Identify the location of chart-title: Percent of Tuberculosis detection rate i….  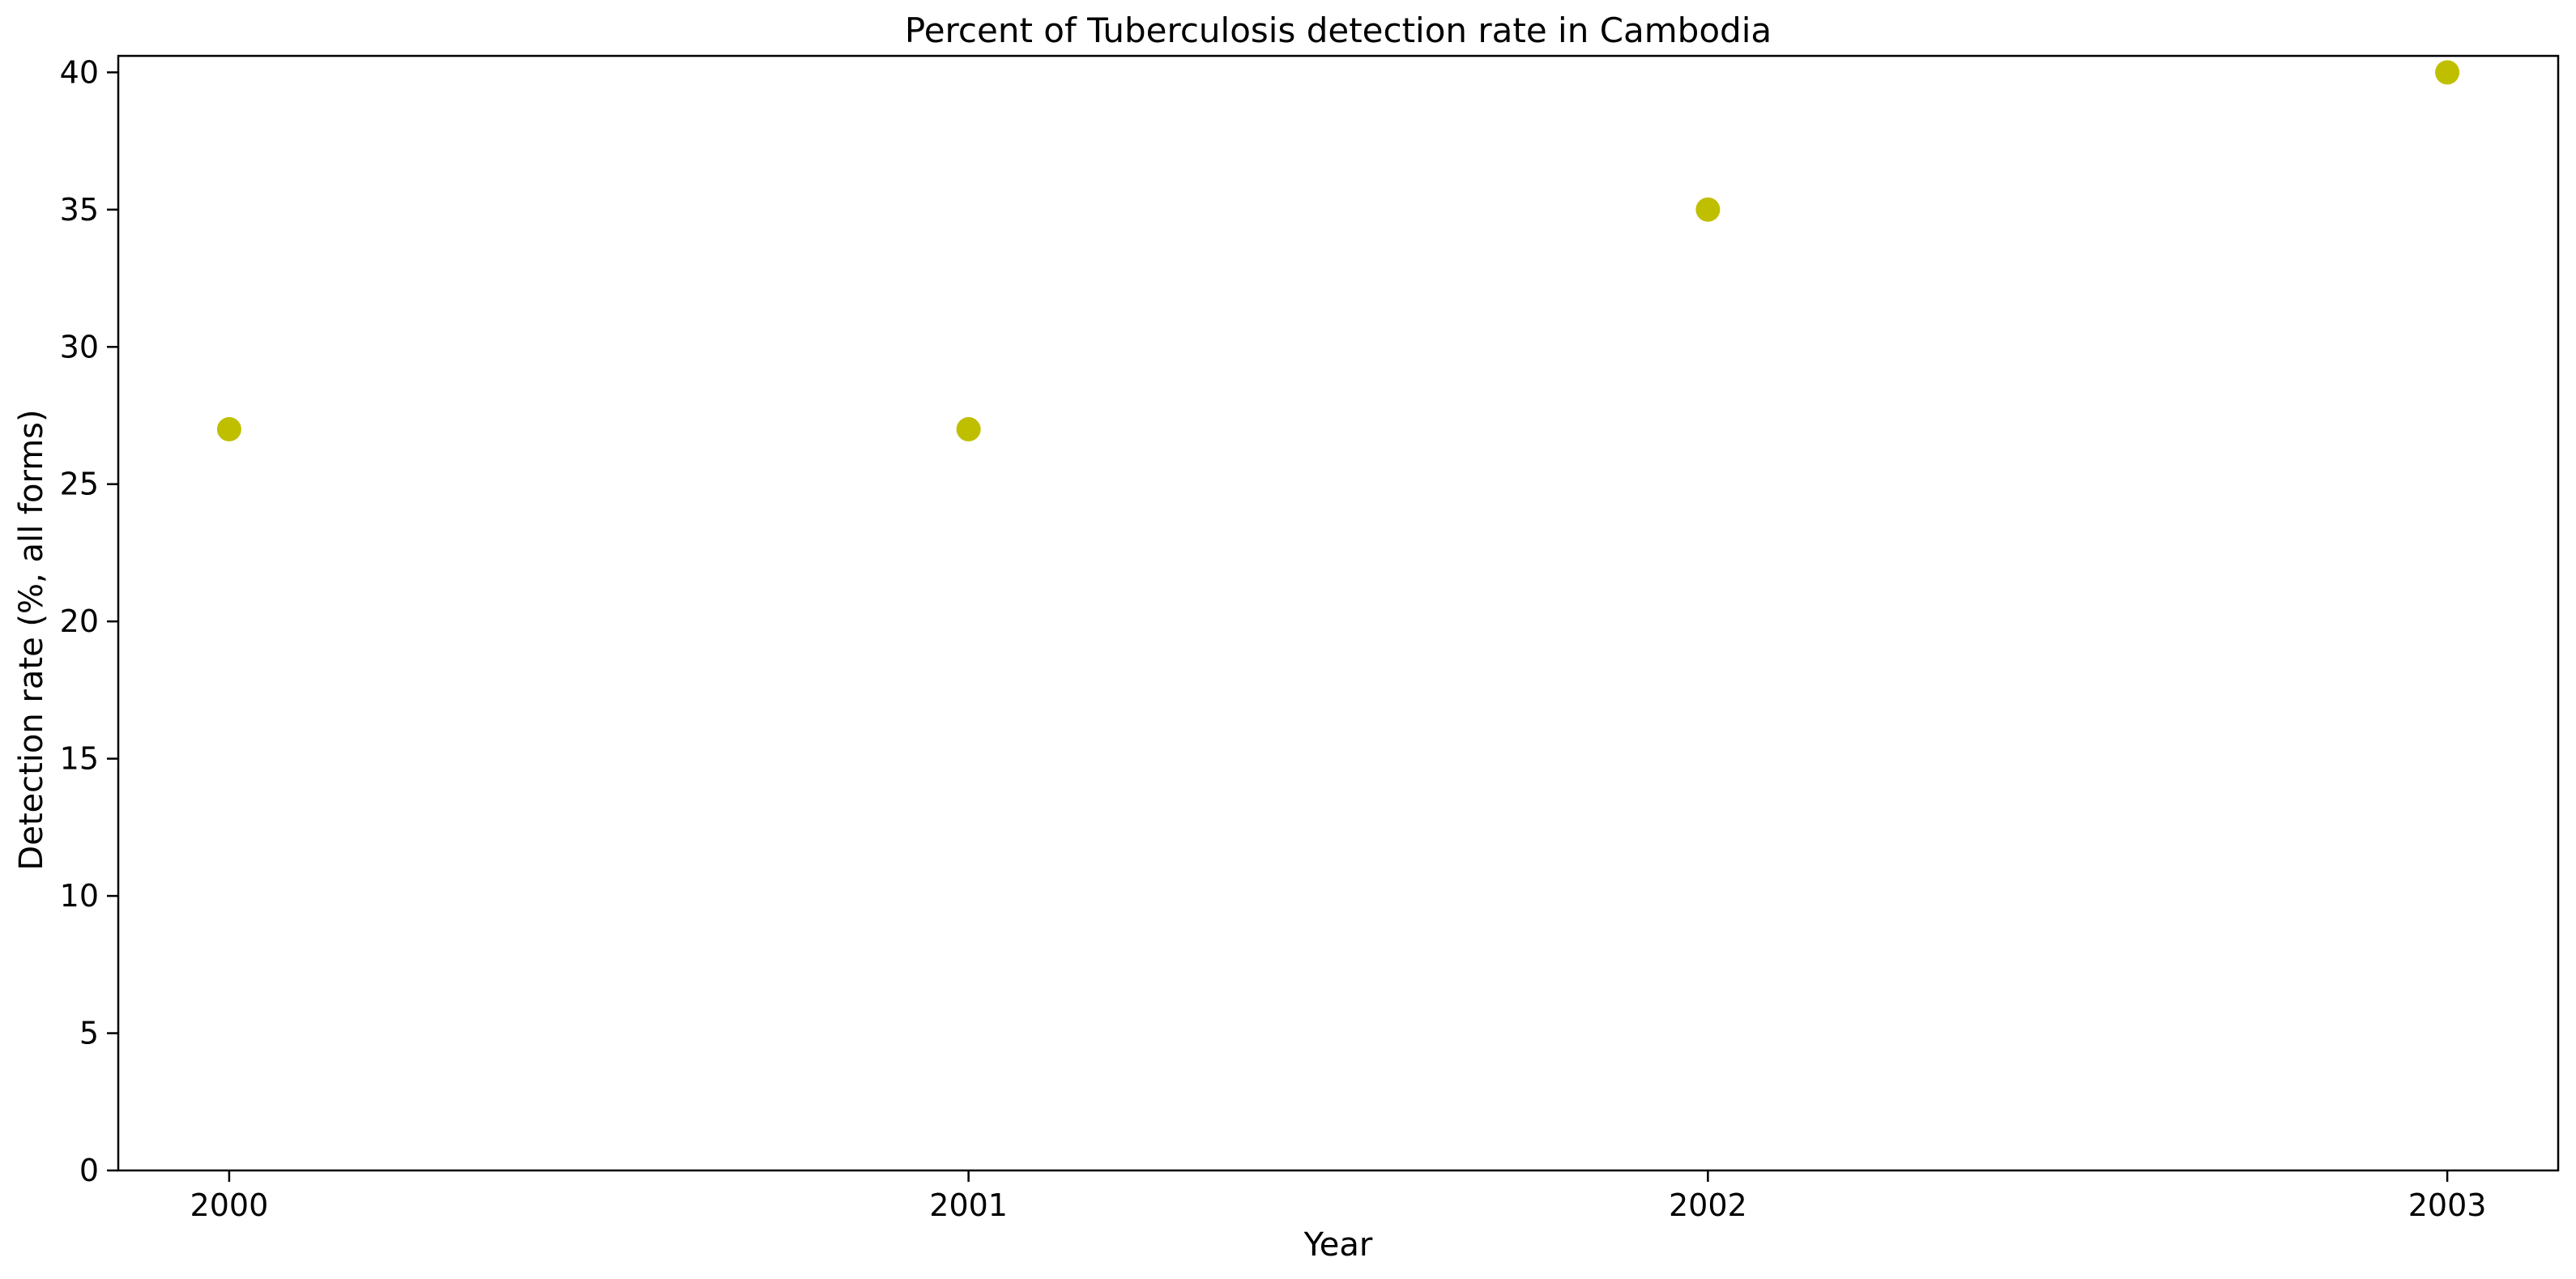
(1339, 30).